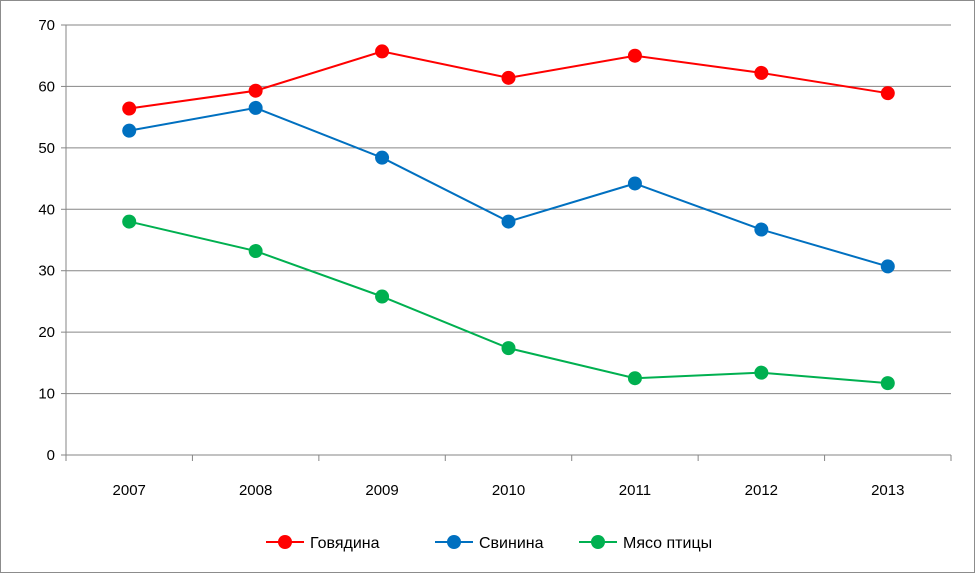 Image resolution: width=975 pixels, height=574 pixels. Describe the element at coordinates (46, 25) in the screenshot. I see `y-tick-label: 70` at that location.